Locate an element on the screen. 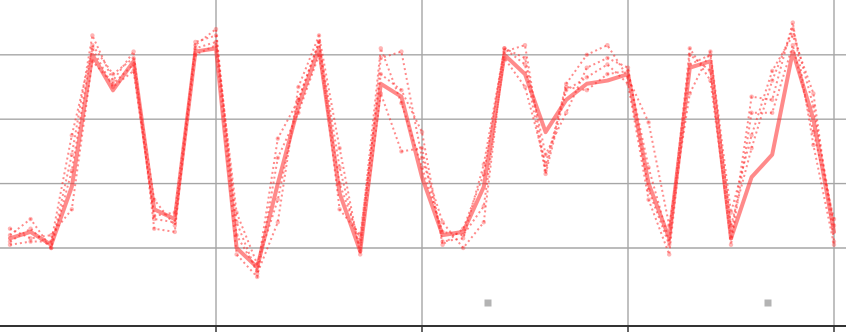 The height and width of the screenshot is (332, 846). x-axis is located at coordinates (423, 328).